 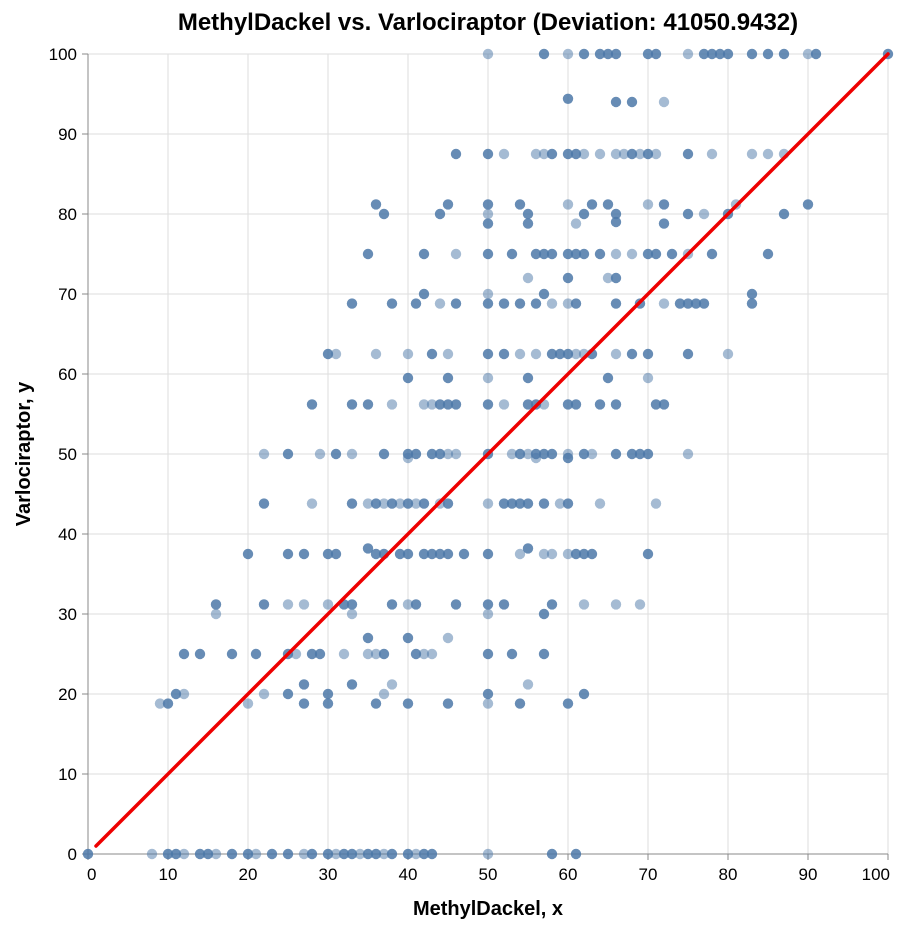 I want to click on x-tick-label: 0, so click(x=91, y=874).